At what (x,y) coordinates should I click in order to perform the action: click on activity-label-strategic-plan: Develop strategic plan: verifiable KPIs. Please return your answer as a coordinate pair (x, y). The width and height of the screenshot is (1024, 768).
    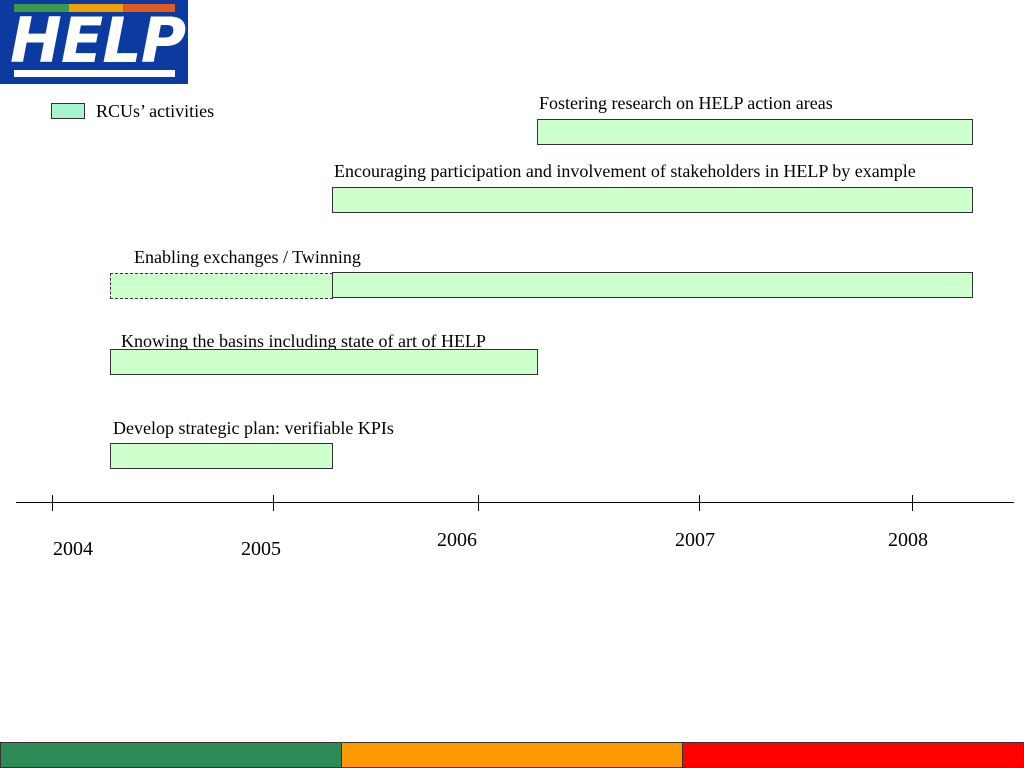
    Looking at the image, I should click on (253, 428).